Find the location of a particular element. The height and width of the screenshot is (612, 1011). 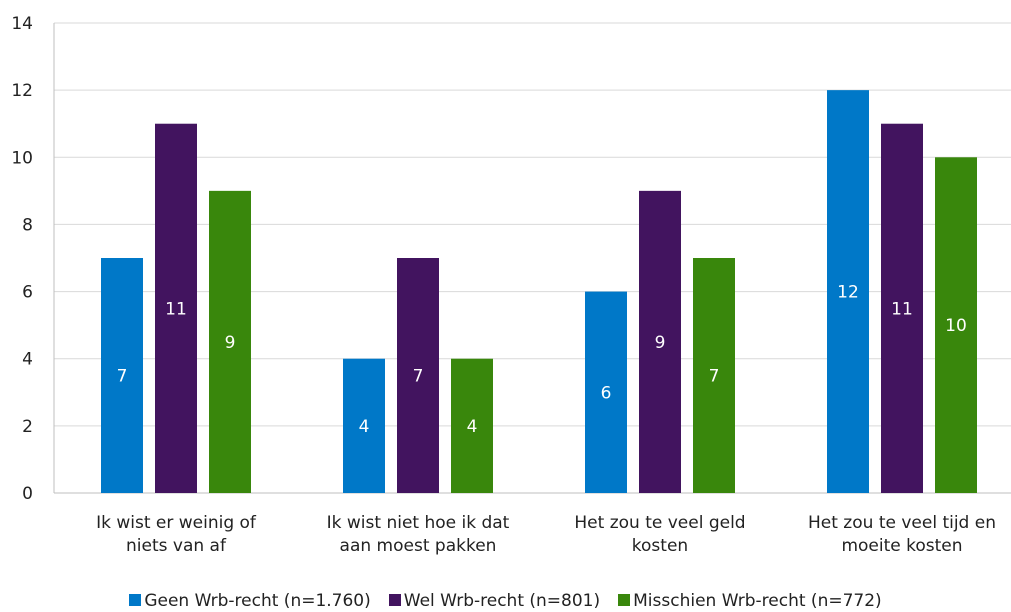

y-tick-label: 10 is located at coordinates (22, 158).